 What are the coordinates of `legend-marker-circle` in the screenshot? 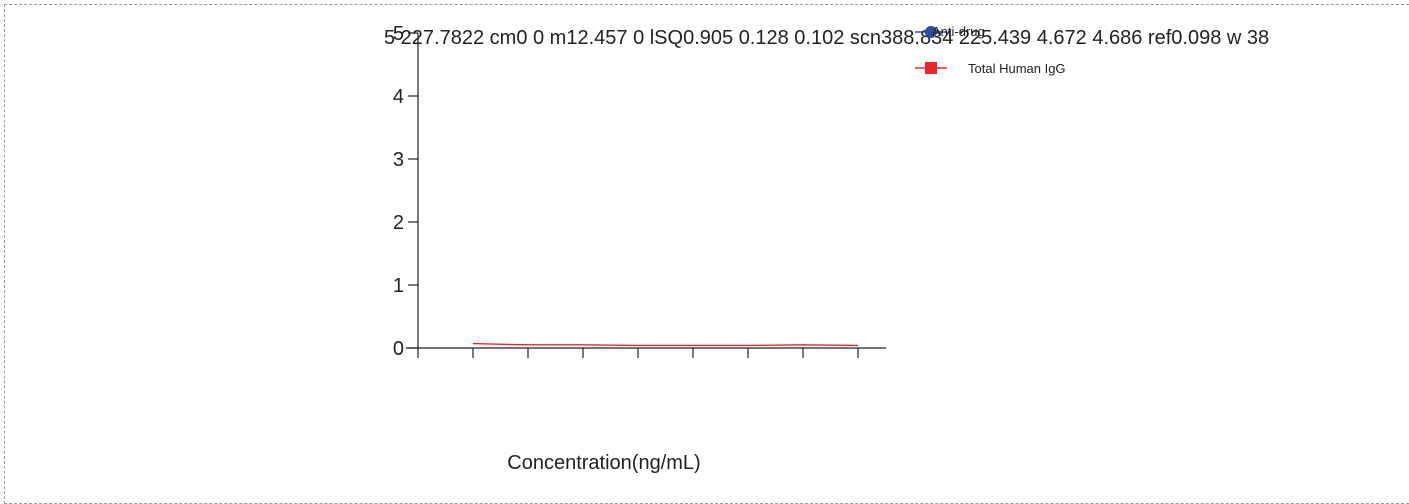 It's located at (931, 32).